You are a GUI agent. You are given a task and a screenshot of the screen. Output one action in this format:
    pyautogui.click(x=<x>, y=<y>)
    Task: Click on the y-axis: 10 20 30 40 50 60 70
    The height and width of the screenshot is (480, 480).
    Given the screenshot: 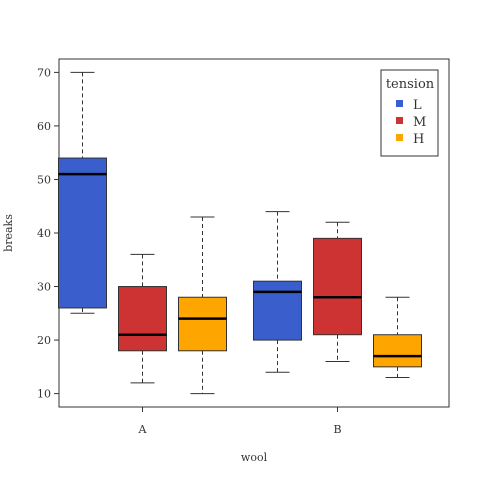 What is the action you would take?
    pyautogui.click(x=48, y=233)
    